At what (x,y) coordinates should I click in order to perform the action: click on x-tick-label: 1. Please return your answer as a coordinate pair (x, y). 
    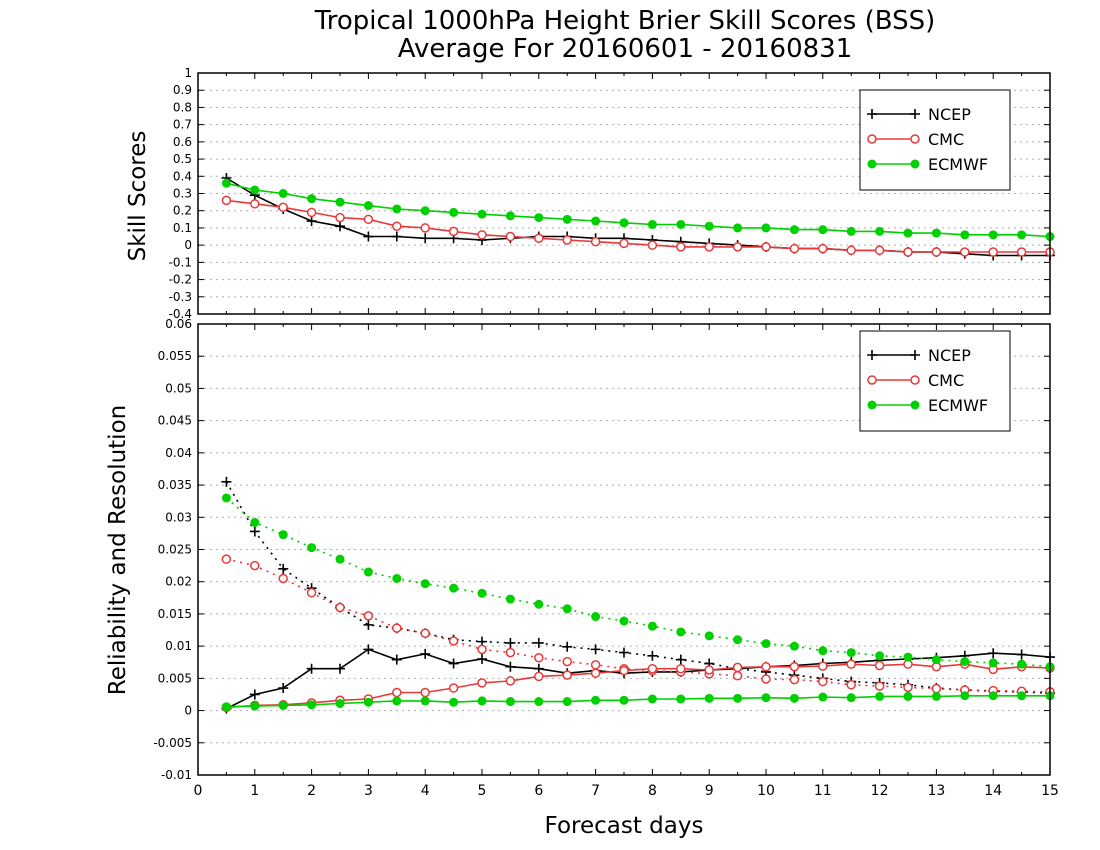
    Looking at the image, I should click on (254, 791).